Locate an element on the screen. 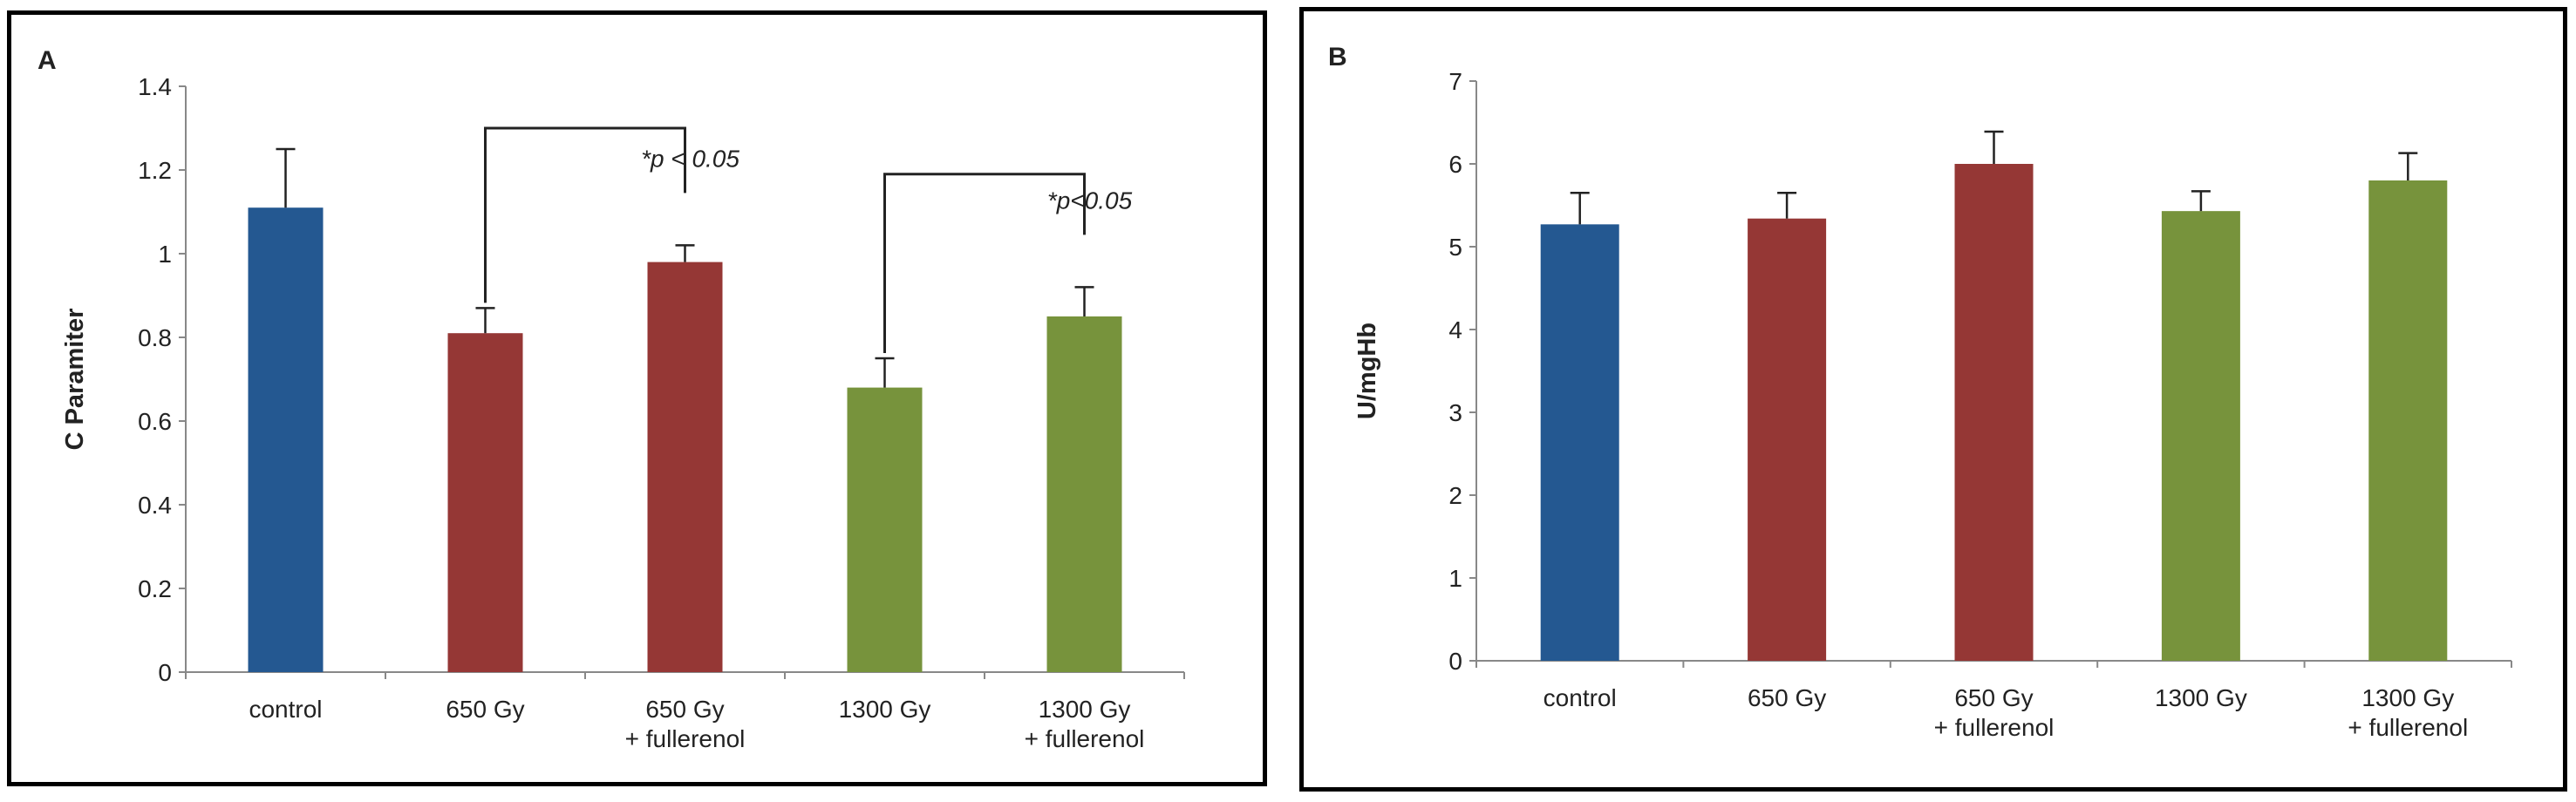 This screenshot has width=2576, height=802. chart-b-y-axis-label: U/mgHb is located at coordinates (1367, 371).